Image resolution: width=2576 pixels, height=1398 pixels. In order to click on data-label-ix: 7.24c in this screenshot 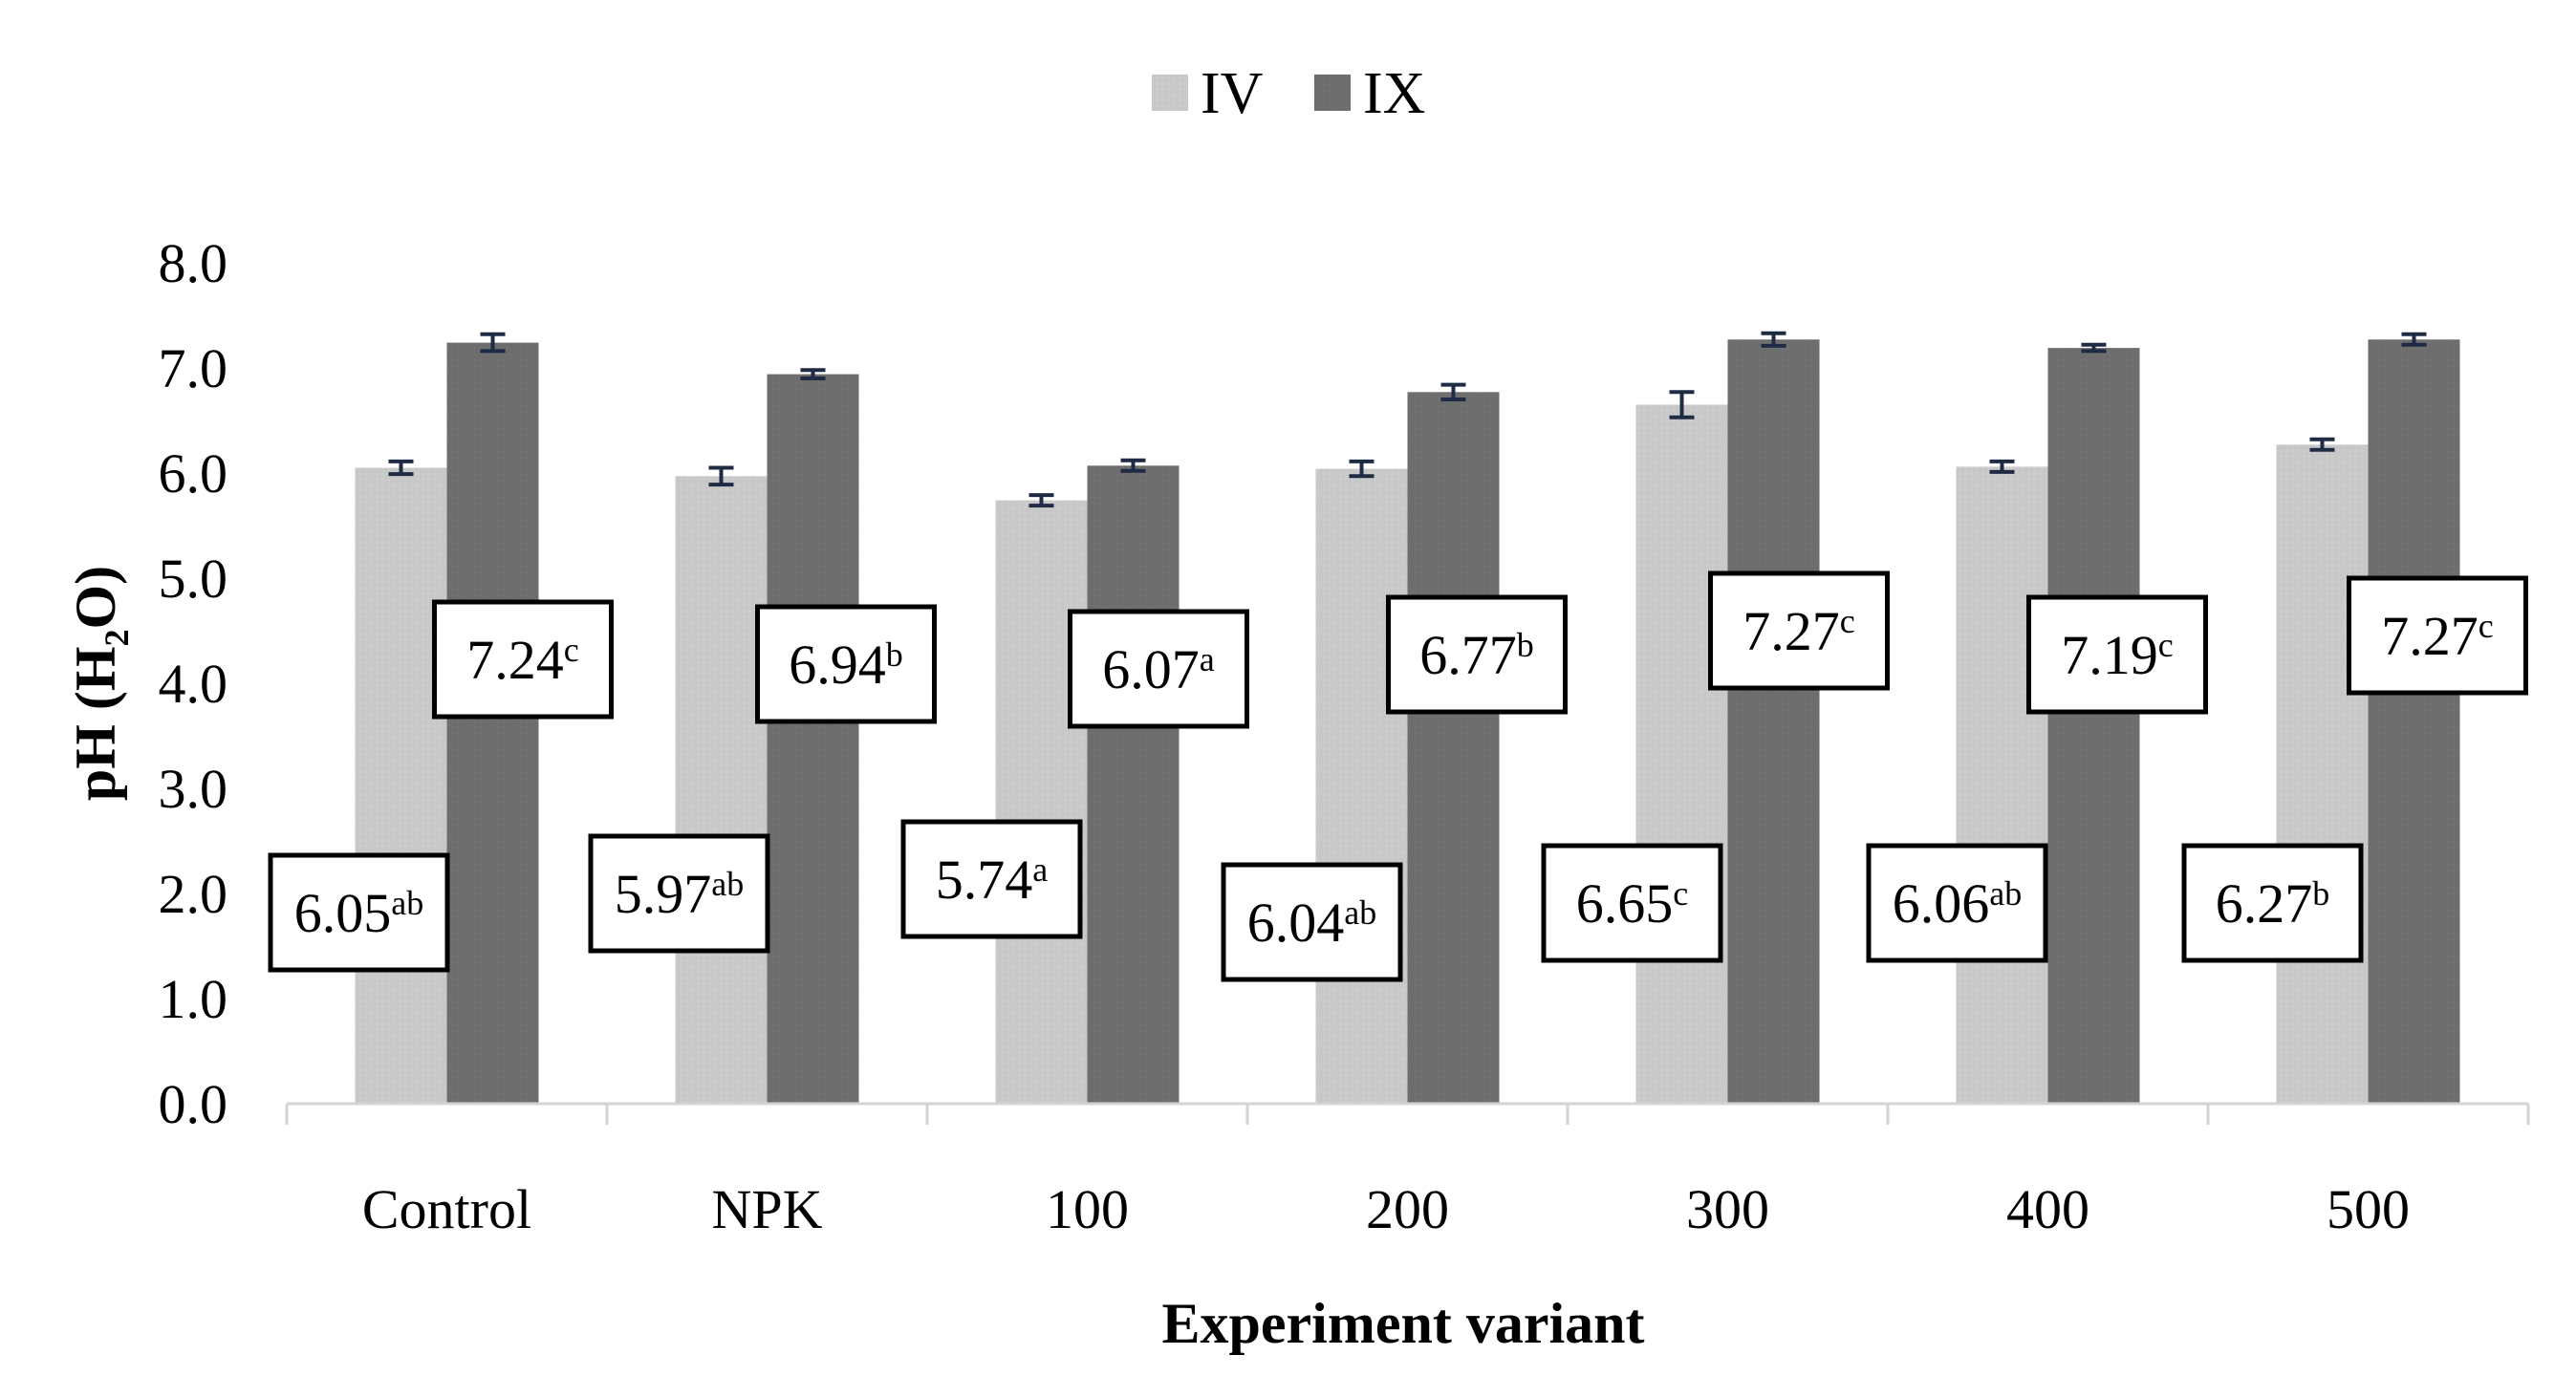, I will do `click(523, 660)`.